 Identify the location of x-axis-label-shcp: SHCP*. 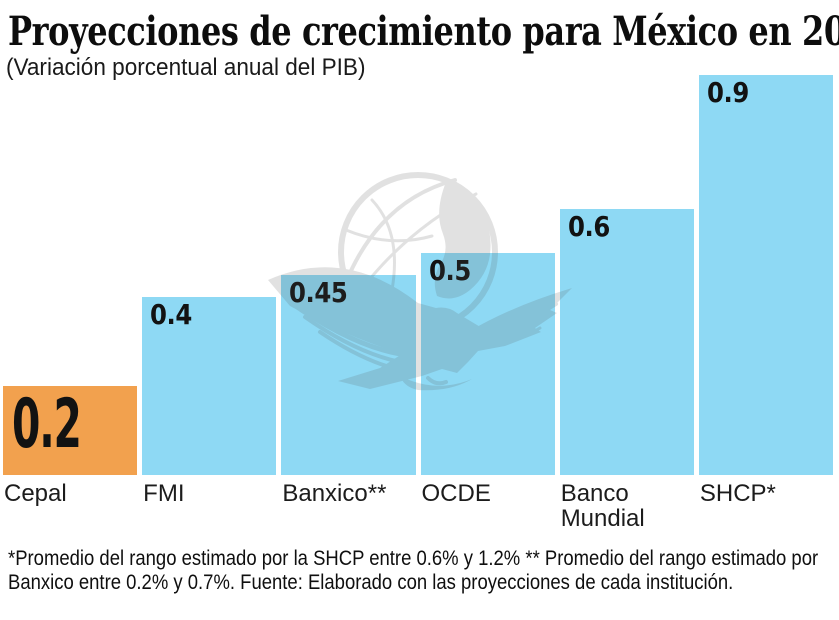
(737, 493).